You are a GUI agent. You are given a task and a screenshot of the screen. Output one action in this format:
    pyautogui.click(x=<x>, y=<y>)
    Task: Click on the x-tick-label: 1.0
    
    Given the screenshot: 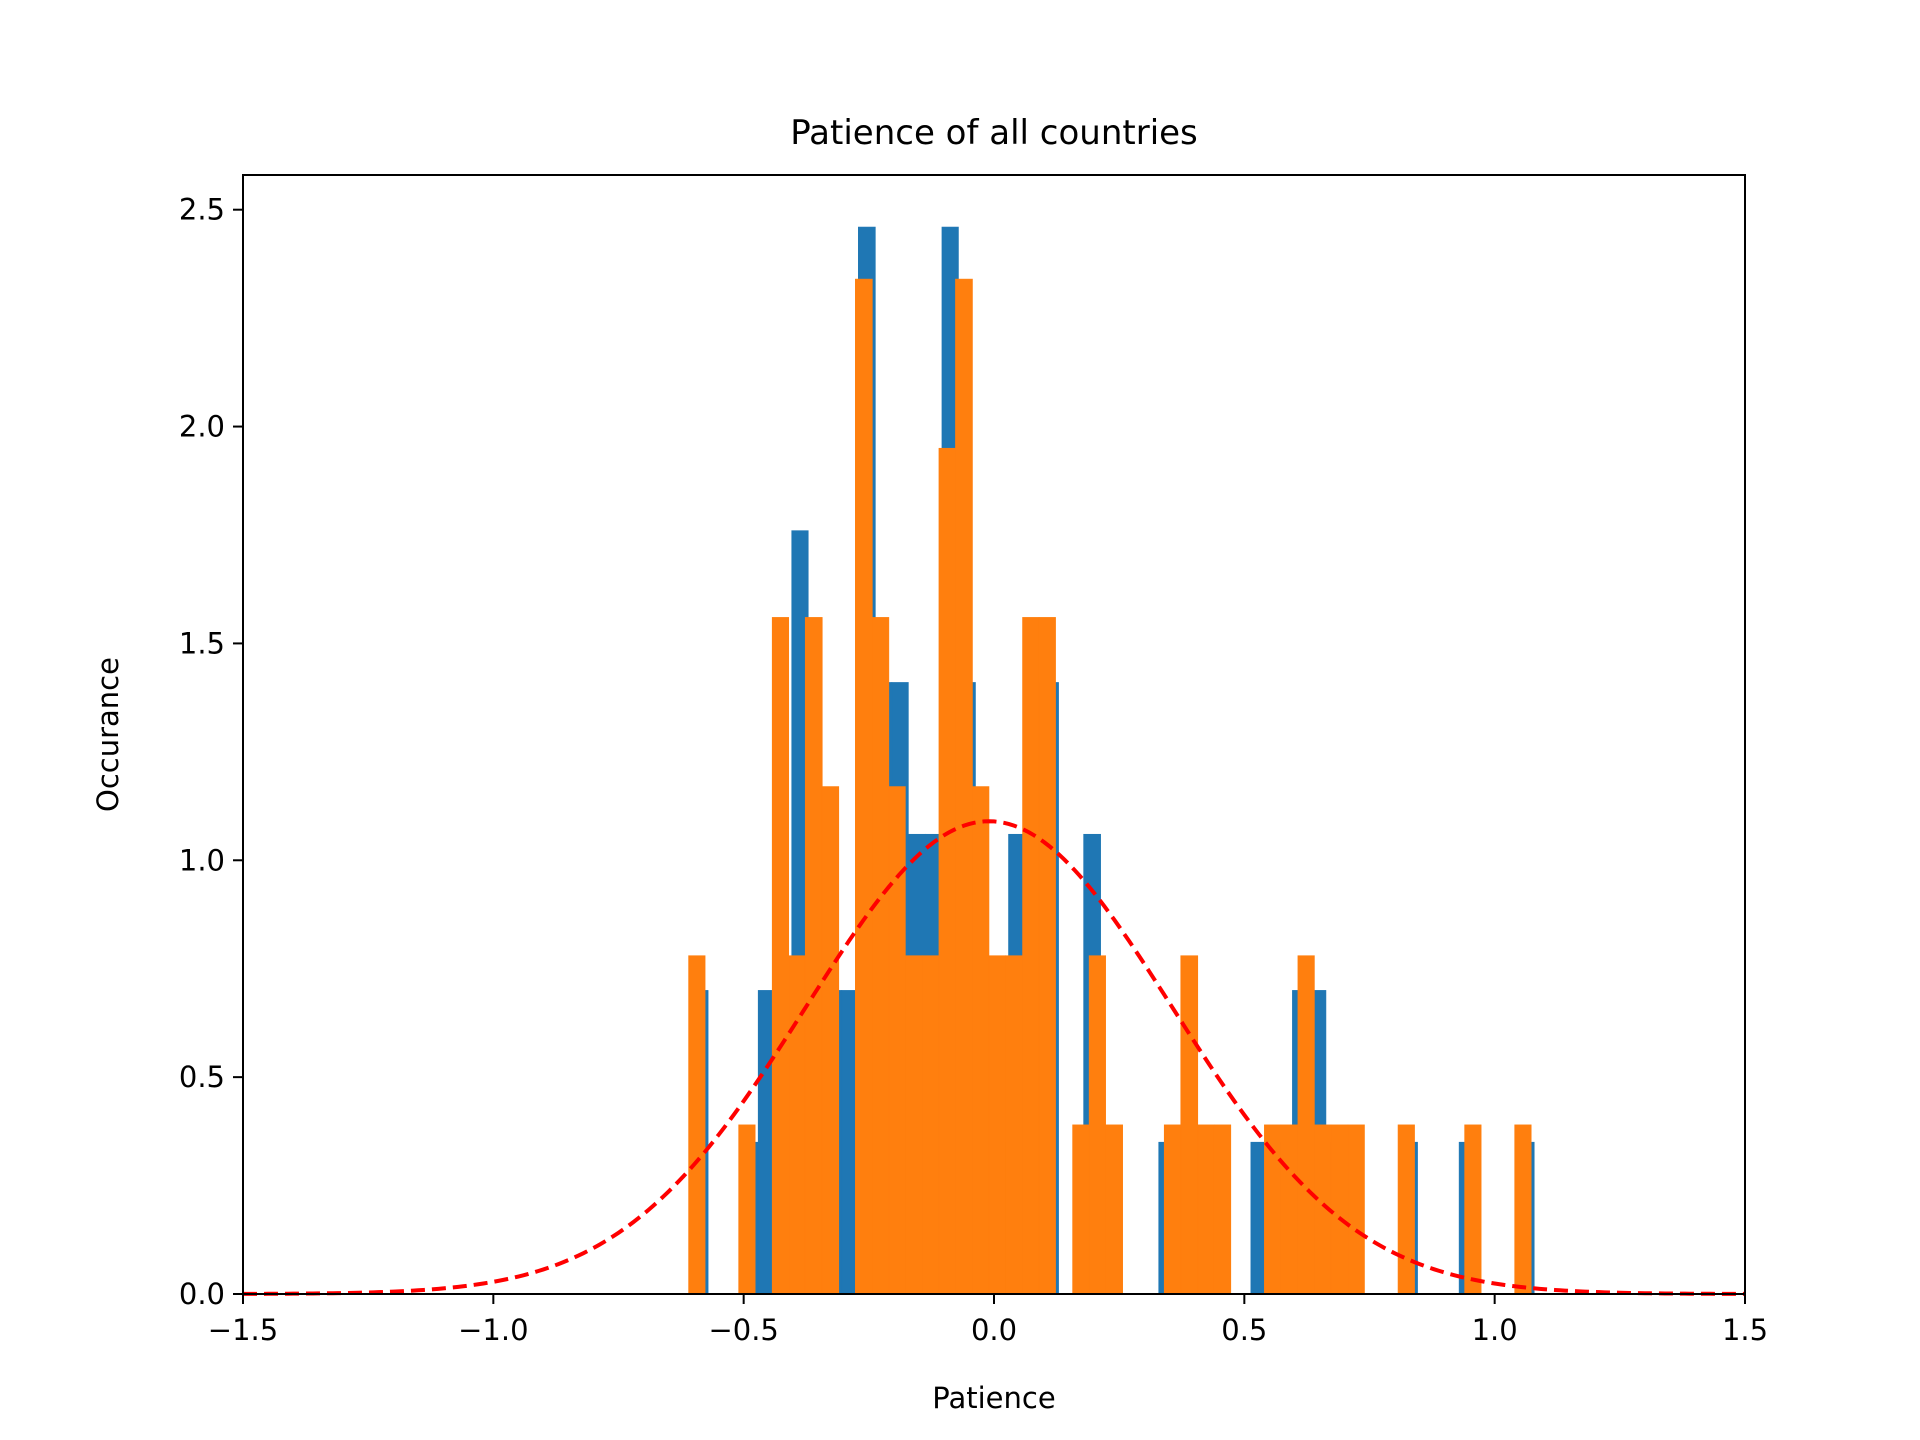 What is the action you would take?
    pyautogui.click(x=1495, y=1330)
    